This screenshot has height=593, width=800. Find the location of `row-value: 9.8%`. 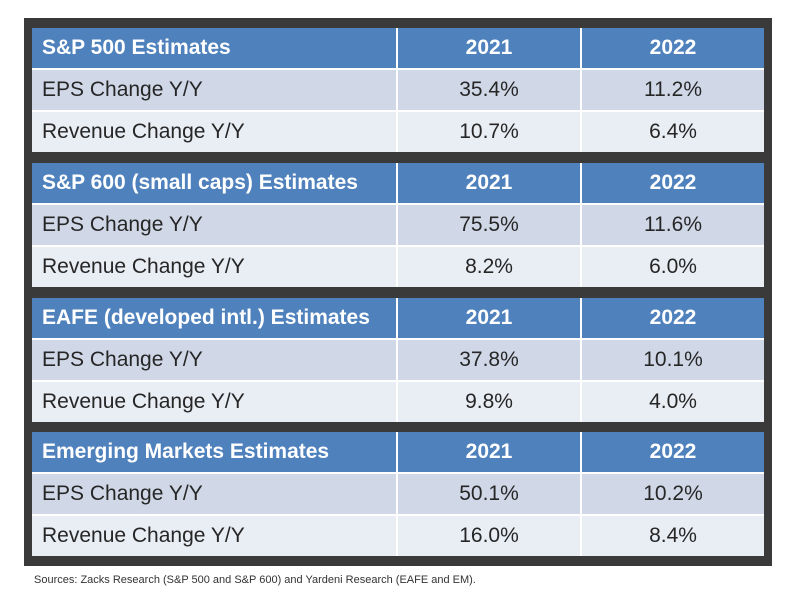

row-value: 9.8% is located at coordinates (489, 402).